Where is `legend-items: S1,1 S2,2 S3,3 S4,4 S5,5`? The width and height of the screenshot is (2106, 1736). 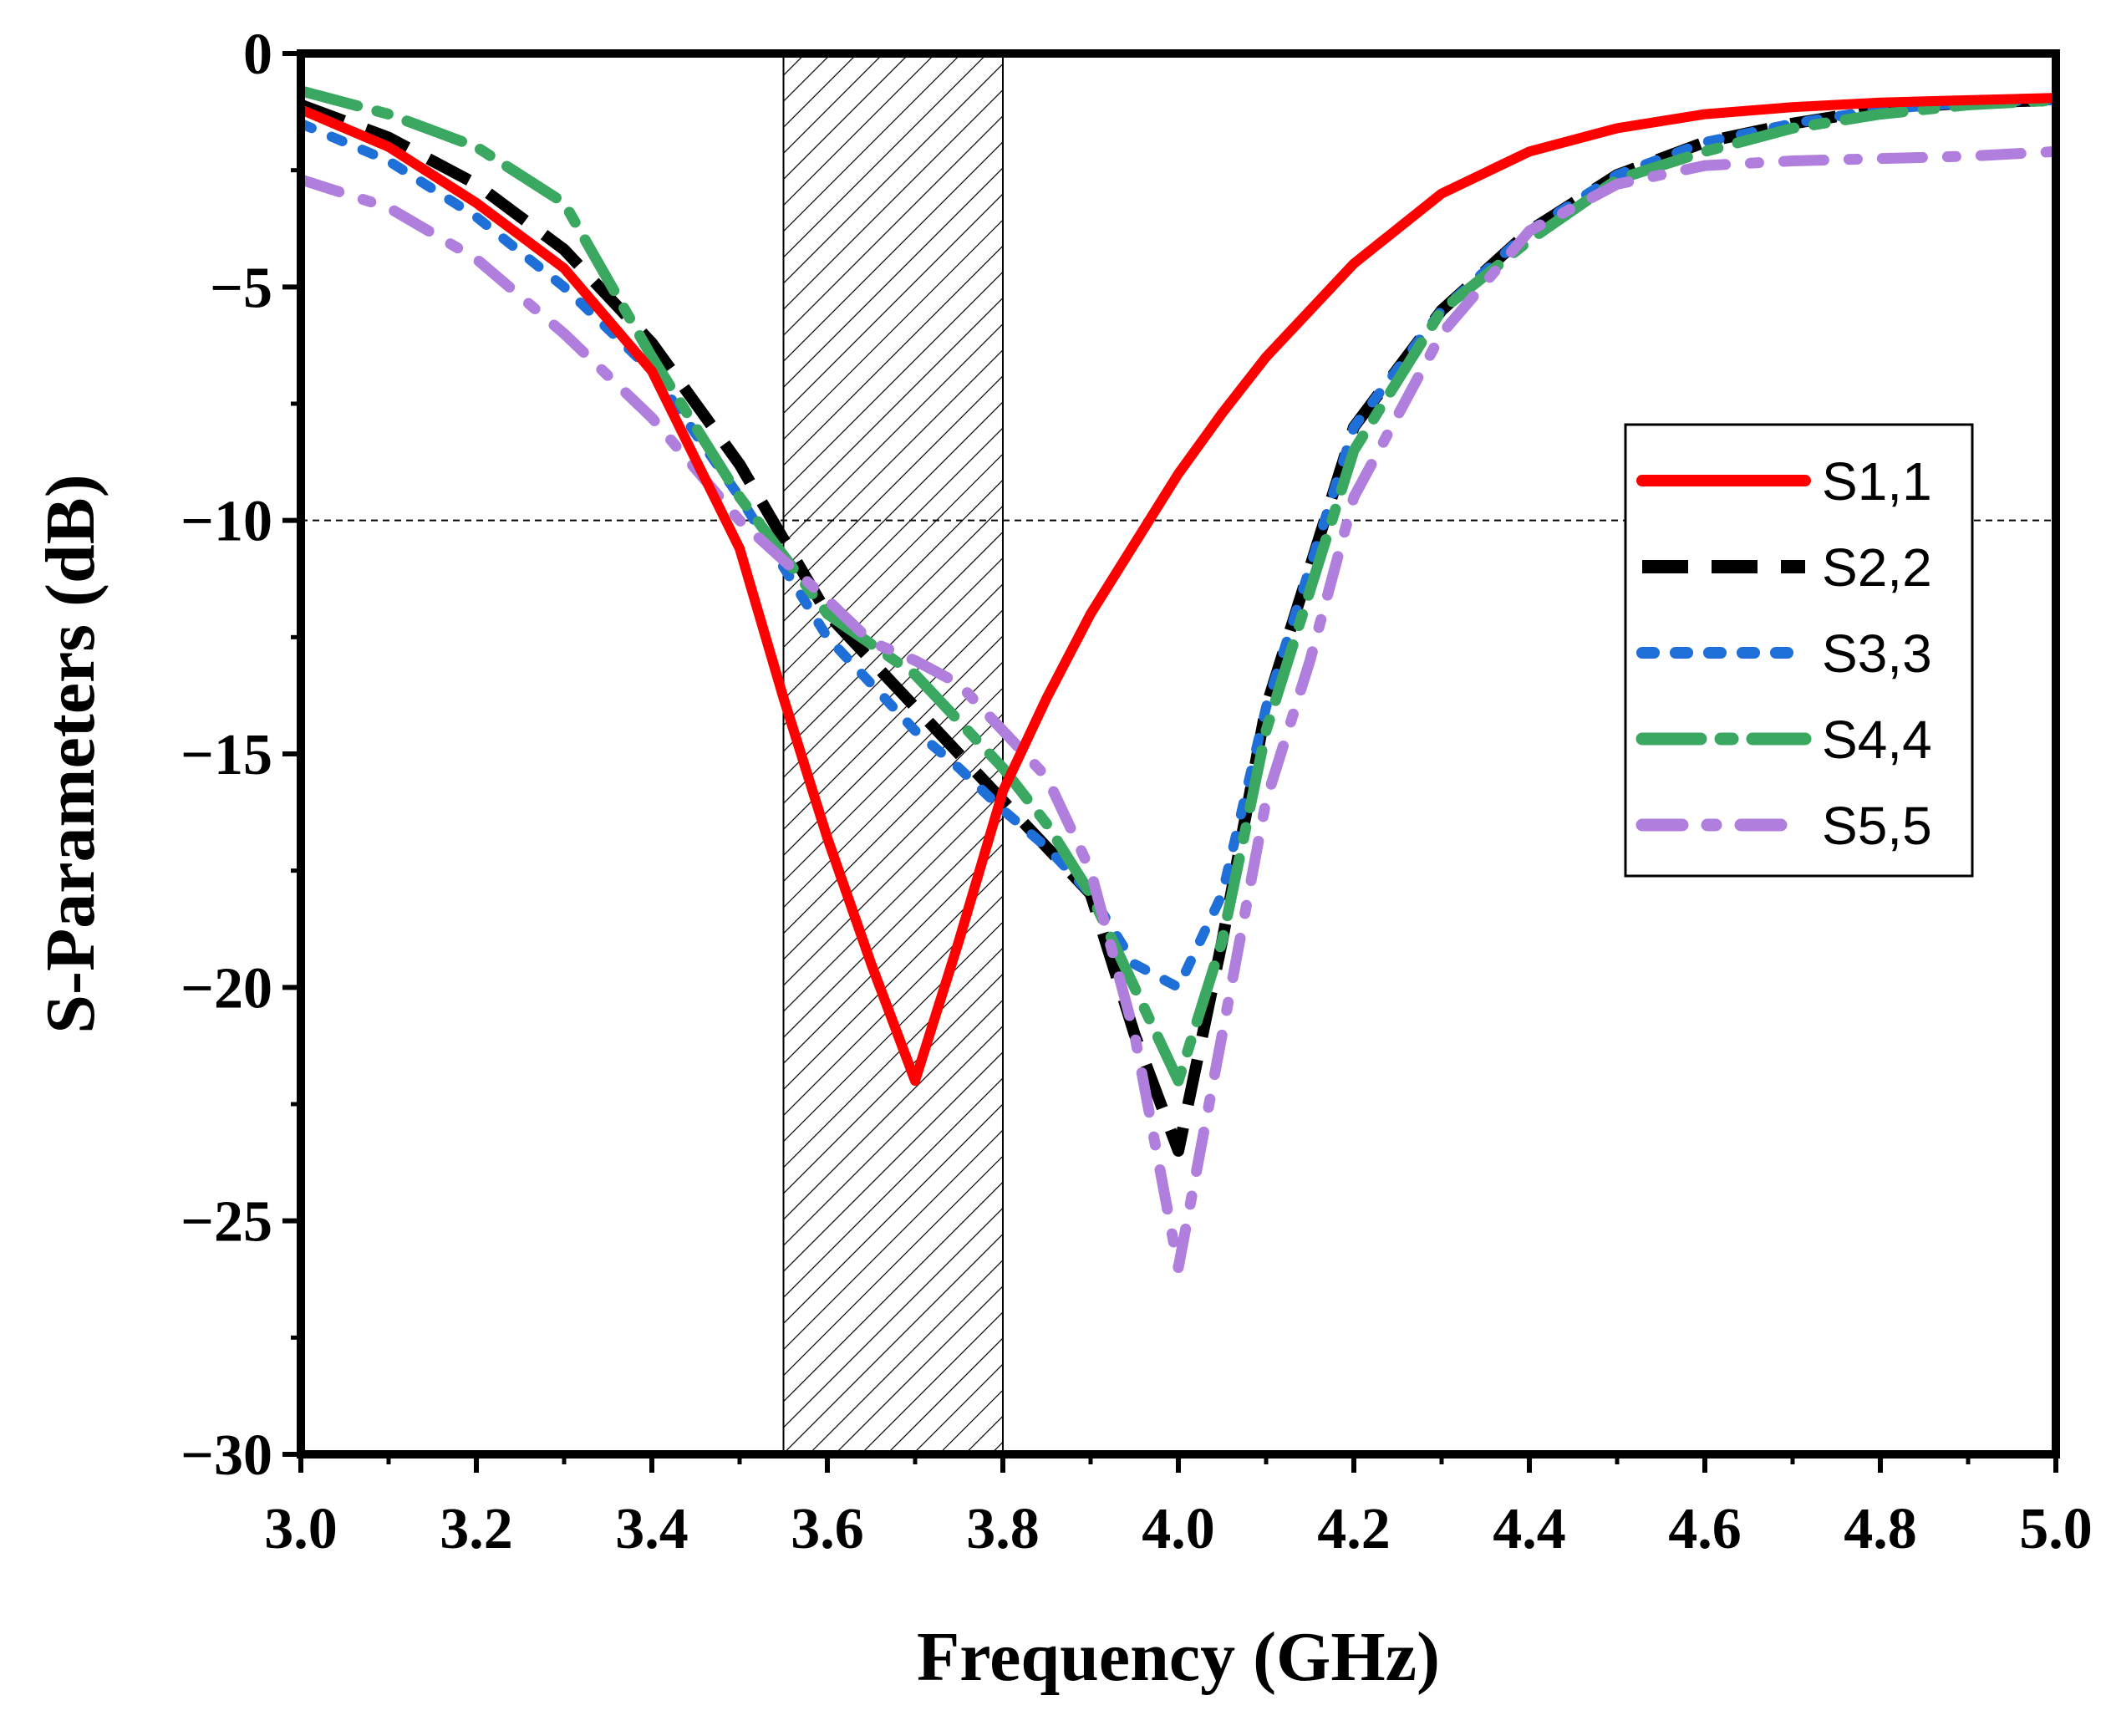 legend-items: S1,1 S2,2 S3,3 S4,4 S5,5 is located at coordinates (1783, 653).